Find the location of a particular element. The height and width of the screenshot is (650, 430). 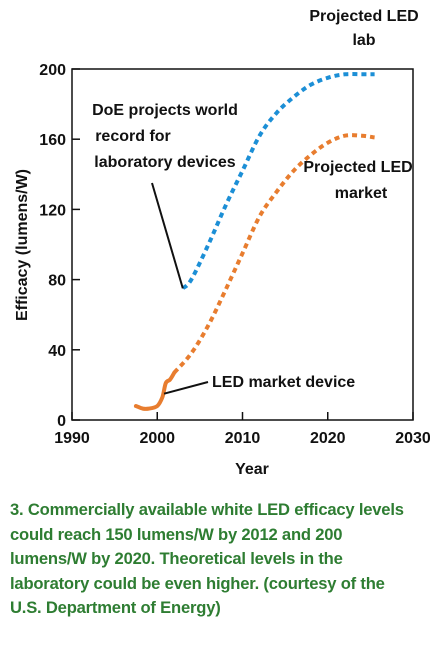

x-axis-label: Year is located at coordinates (252, 469).